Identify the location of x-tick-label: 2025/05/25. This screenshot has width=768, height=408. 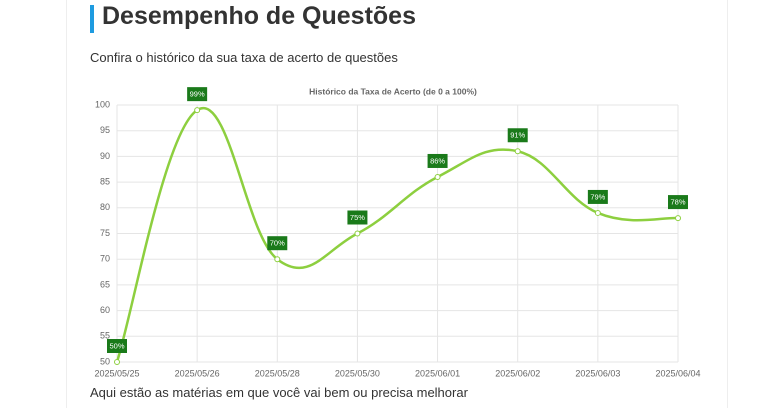
(116, 373).